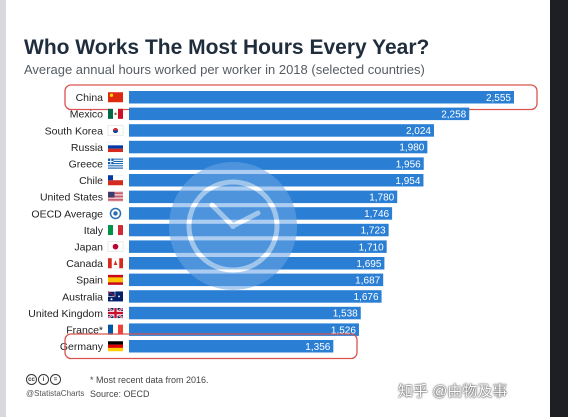  I want to click on value-label: 1,954, so click(407, 181).